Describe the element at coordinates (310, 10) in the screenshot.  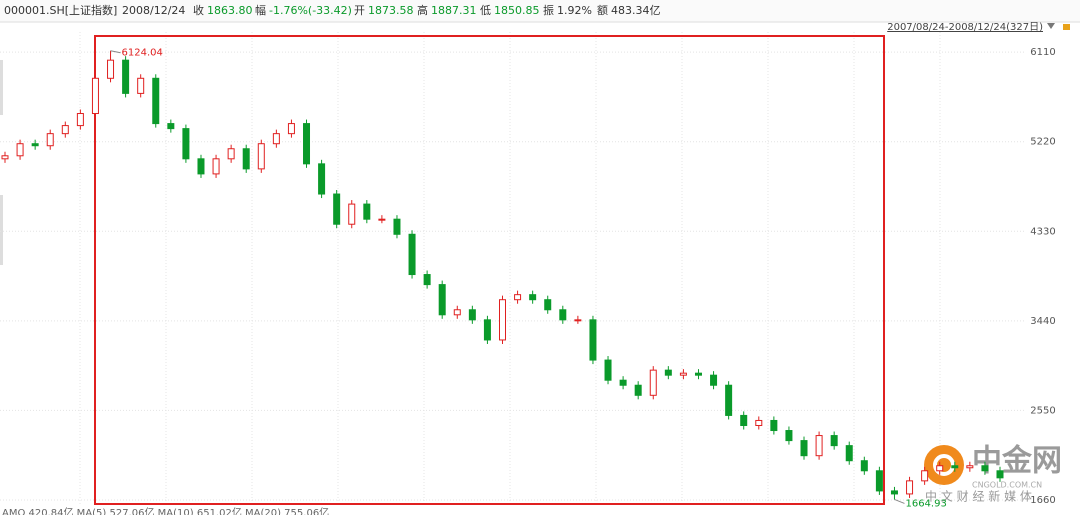
I see `value: -1.76%(-33.42)` at that location.